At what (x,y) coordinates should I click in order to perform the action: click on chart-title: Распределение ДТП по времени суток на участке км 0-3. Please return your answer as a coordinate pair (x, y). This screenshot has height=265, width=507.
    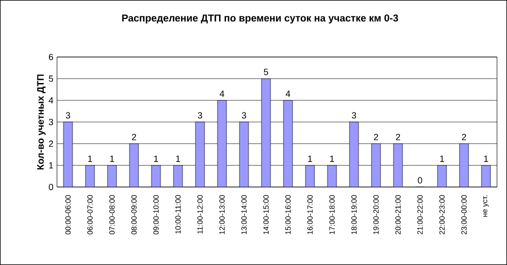
    Looking at the image, I should click on (260, 19).